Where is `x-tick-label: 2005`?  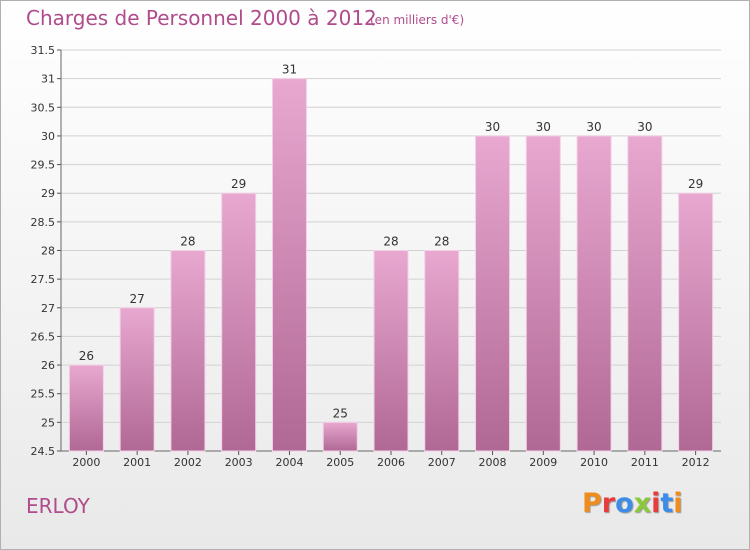
x-tick-label: 2005 is located at coordinates (340, 462).